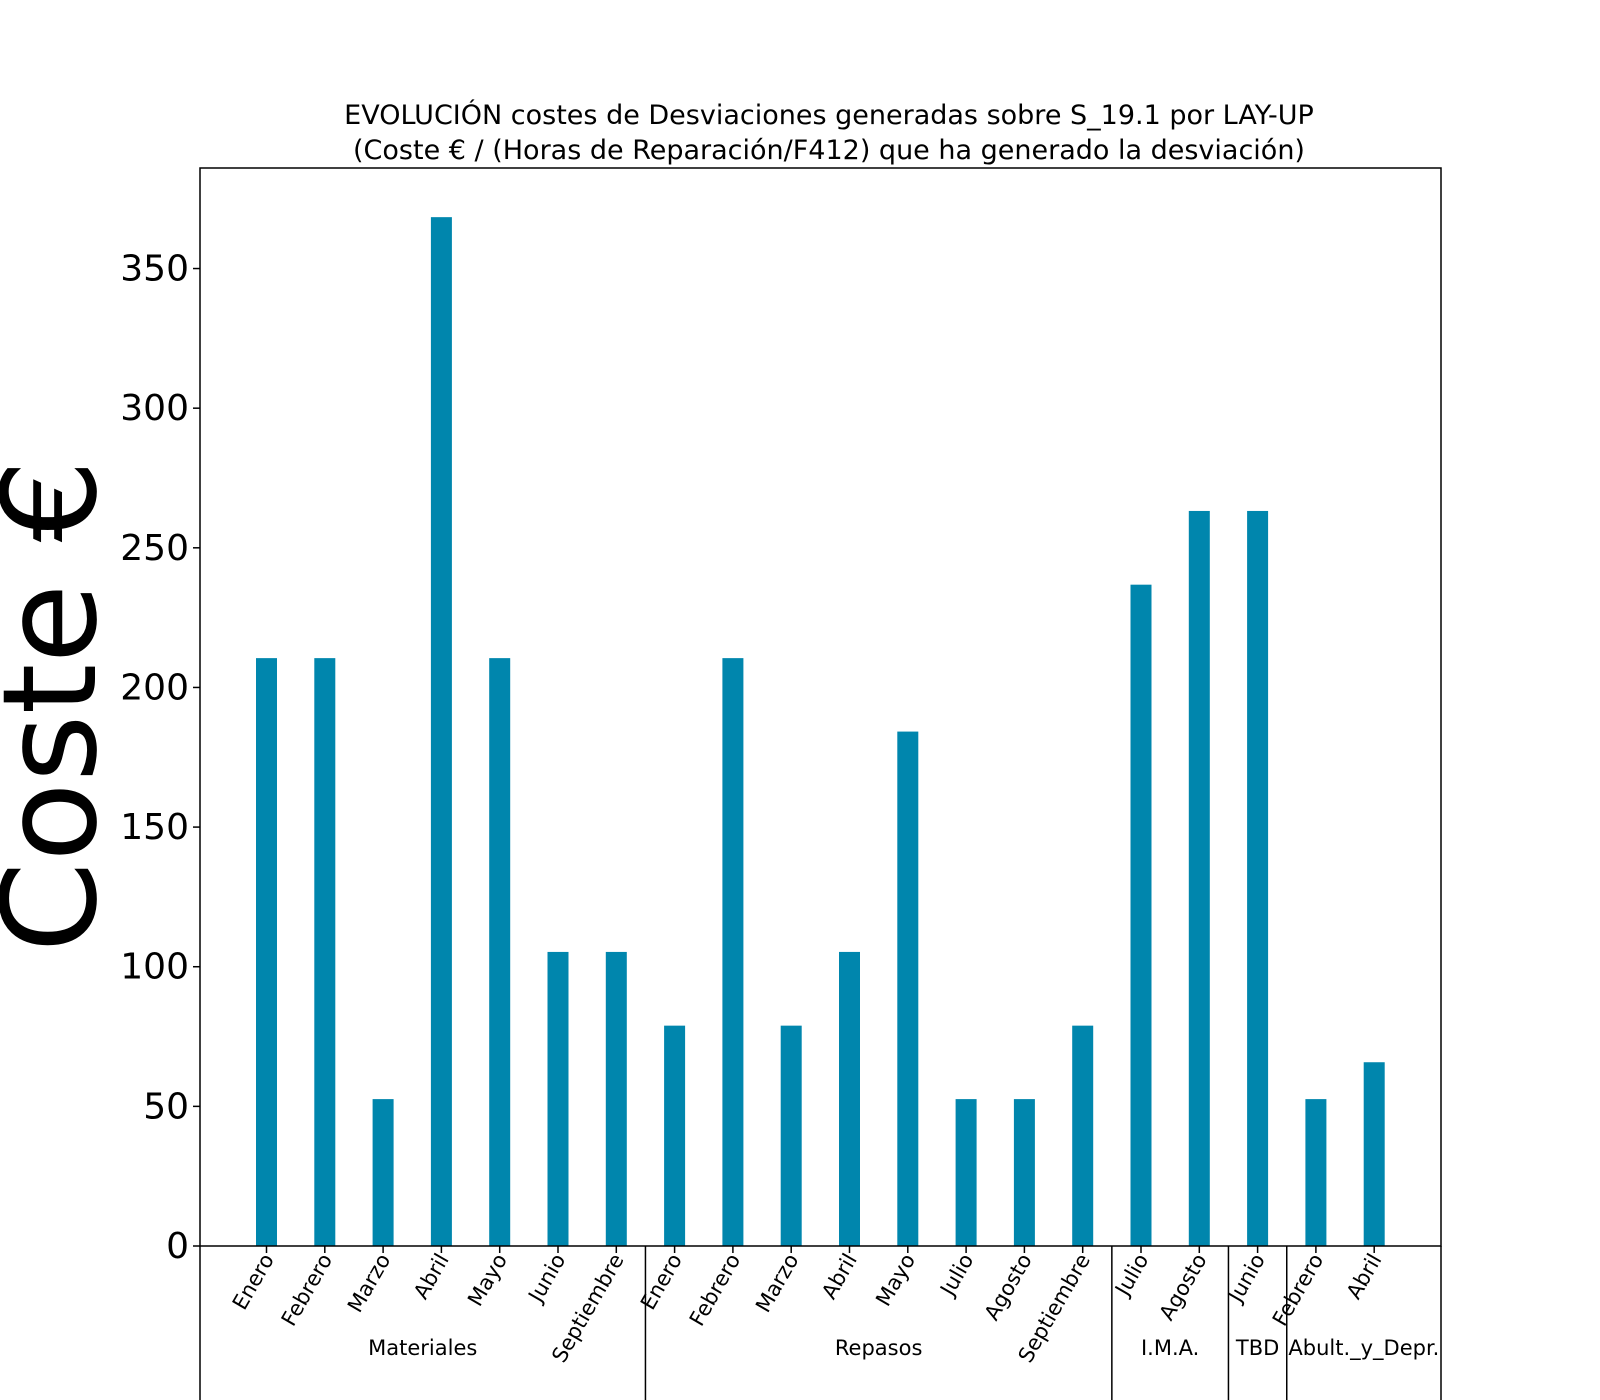 The image size is (1600, 1400). I want to click on group-label: TBD, so click(1257, 1348).